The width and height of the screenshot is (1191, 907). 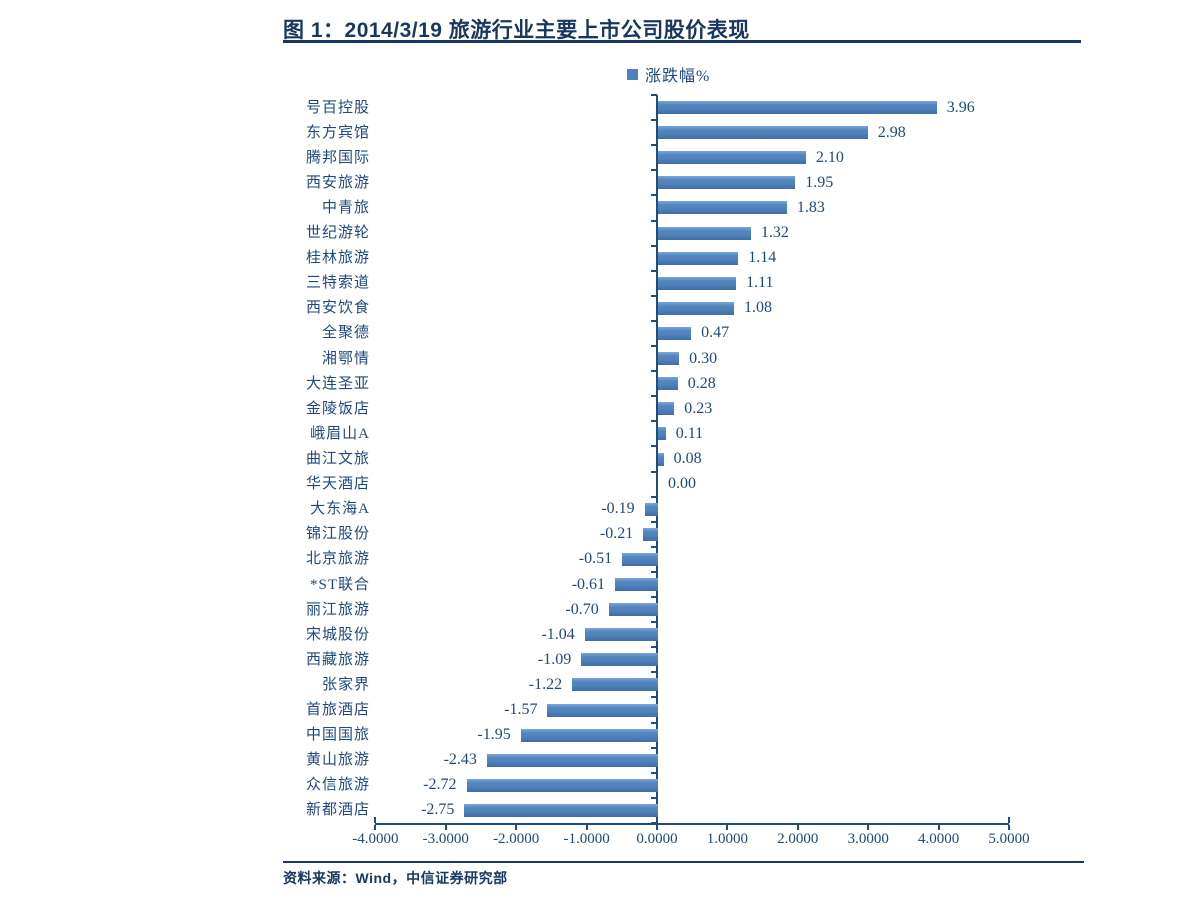 What do you see at coordinates (657, 460) in the screenshot?
I see `y-axis-line` at bounding box center [657, 460].